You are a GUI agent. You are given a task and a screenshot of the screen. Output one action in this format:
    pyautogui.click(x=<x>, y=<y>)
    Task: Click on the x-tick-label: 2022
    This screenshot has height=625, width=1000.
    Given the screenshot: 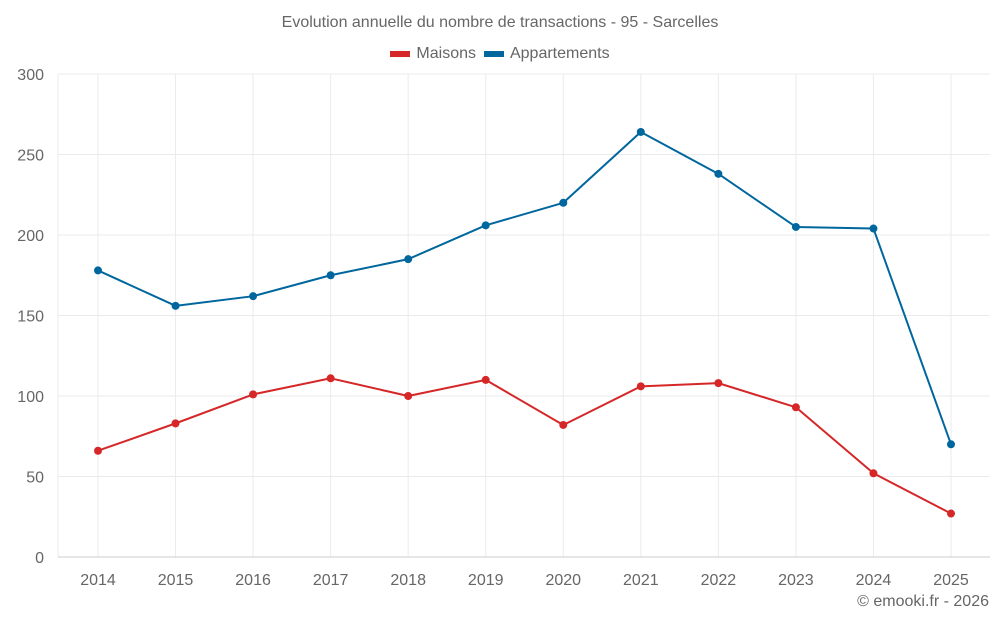 What is the action you would take?
    pyautogui.click(x=719, y=580)
    